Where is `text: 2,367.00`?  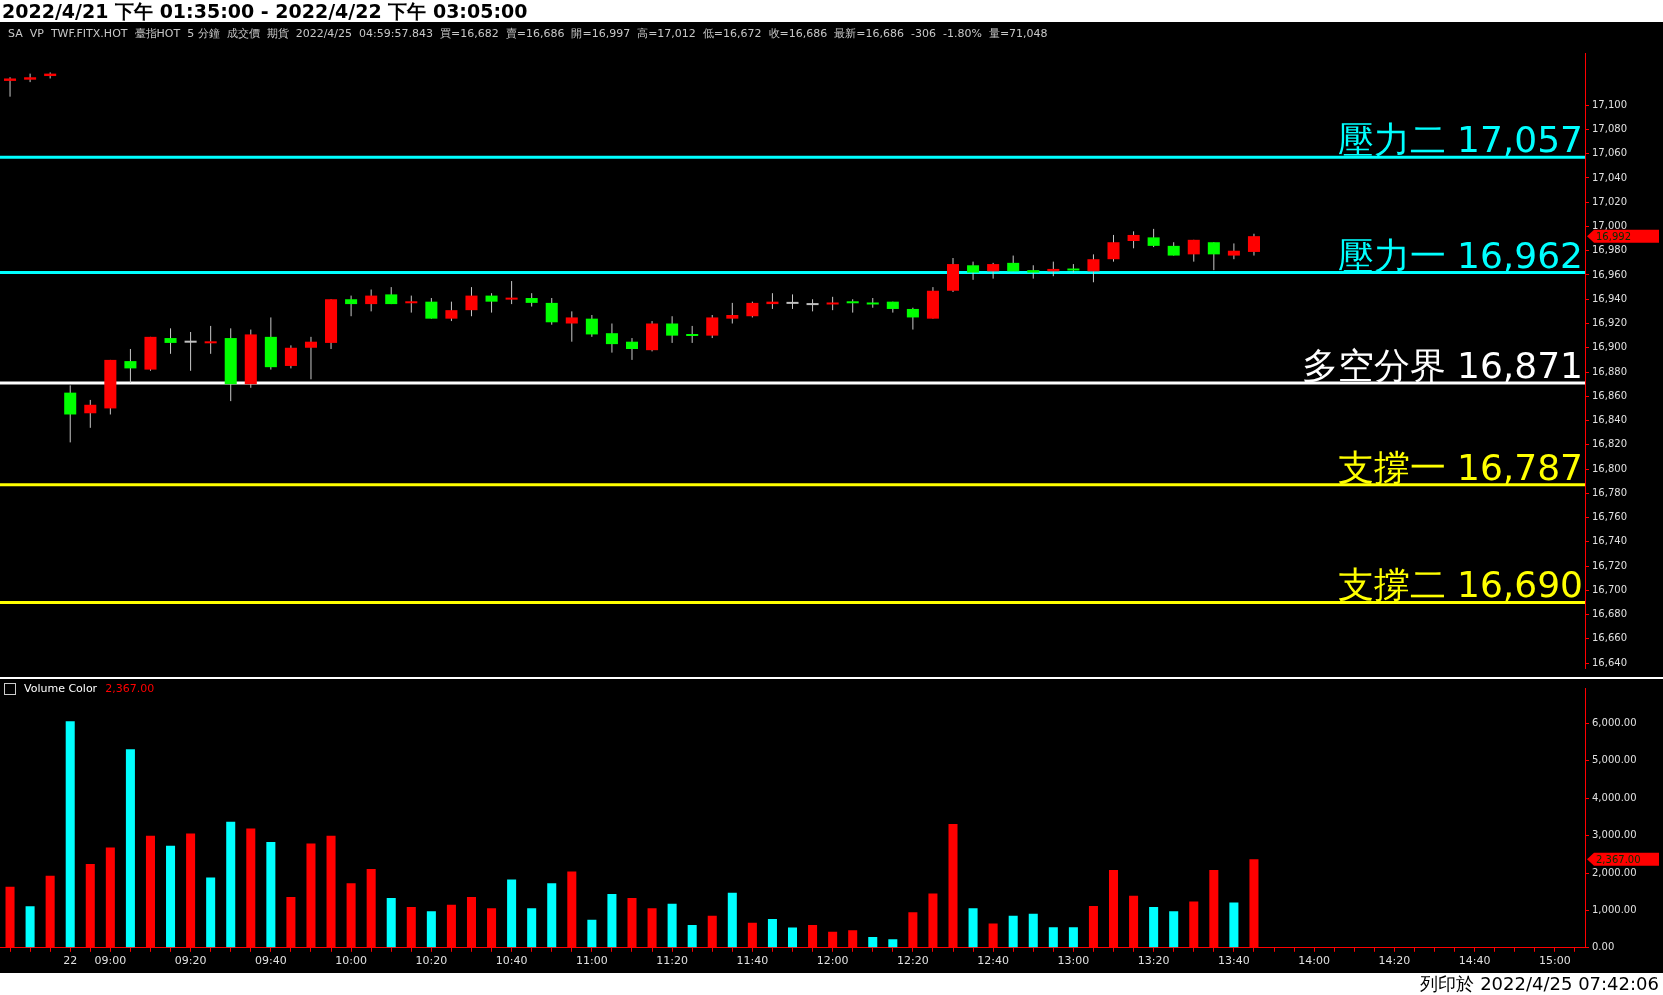
text: 2,367.00 is located at coordinates (1618, 859).